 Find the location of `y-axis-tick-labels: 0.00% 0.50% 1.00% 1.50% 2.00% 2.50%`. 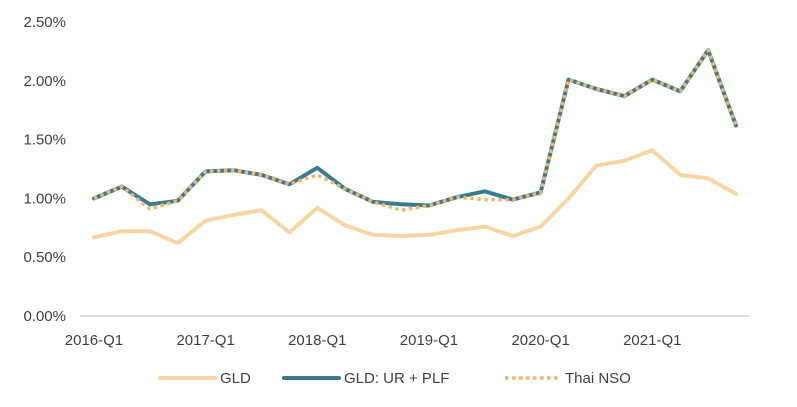

y-axis-tick-labels: 0.00% 0.50% 1.00% 1.50% 2.00% 2.50% is located at coordinates (44, 169).